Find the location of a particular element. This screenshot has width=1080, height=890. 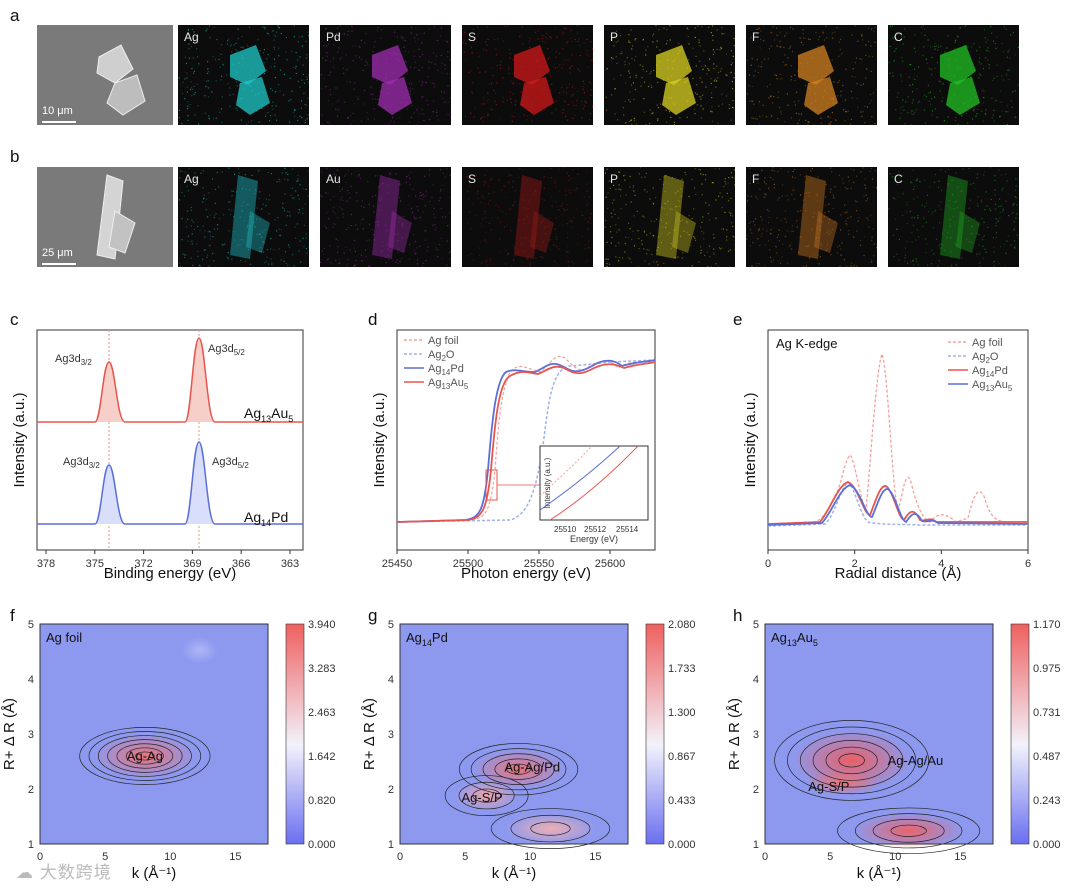

pe-legend-entry-0: Ag foil is located at coordinates (987, 343).